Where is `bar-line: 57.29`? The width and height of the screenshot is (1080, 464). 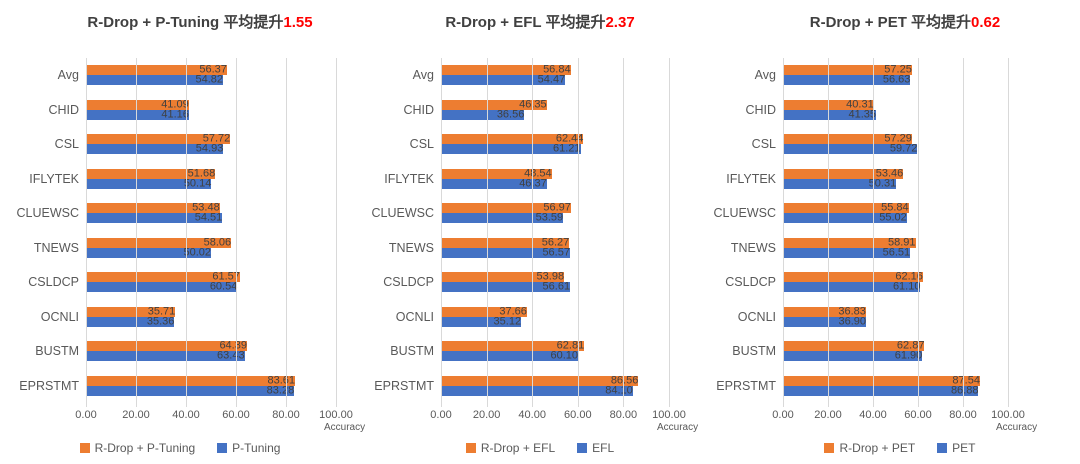 bar-line: 57.29 is located at coordinates (895, 139).